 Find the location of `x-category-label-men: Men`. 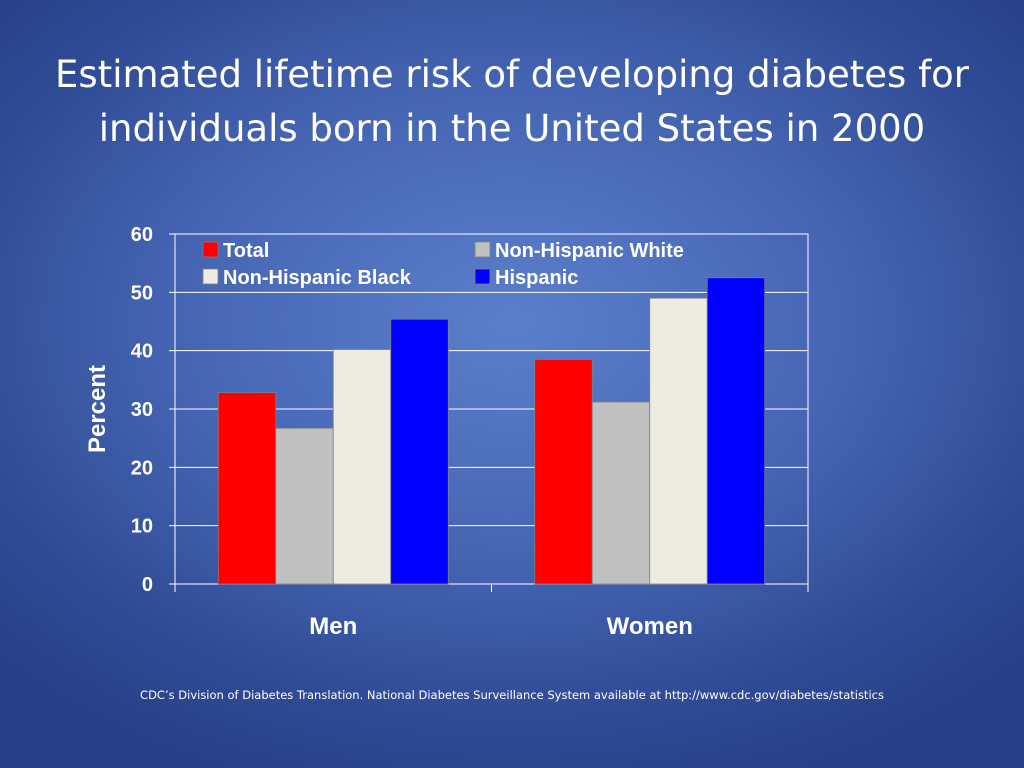

x-category-label-men: Men is located at coordinates (333, 626).